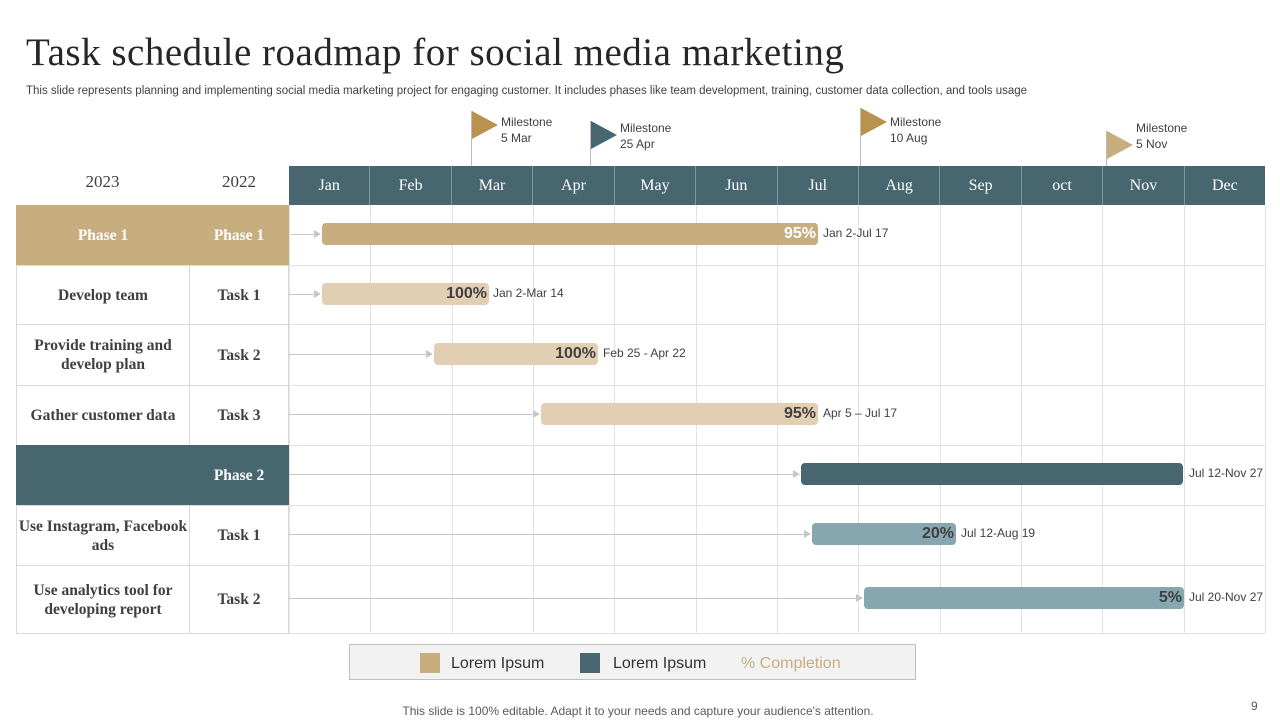 The width and height of the screenshot is (1280, 720). What do you see at coordinates (239, 415) in the screenshot?
I see `row-4-col2: Task 3` at bounding box center [239, 415].